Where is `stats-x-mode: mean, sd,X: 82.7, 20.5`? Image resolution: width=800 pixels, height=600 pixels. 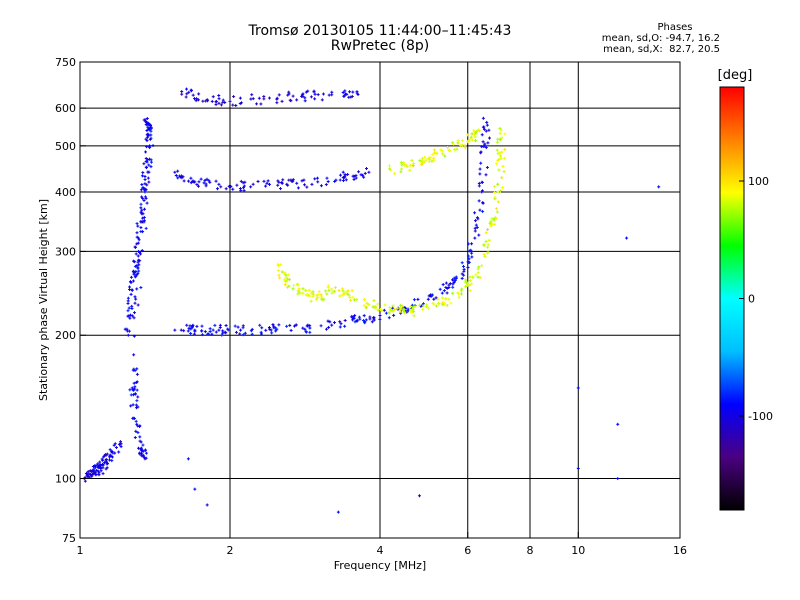
stats-x-mode: mean, sd,X: 82.7, 20.5 is located at coordinates (661, 49).